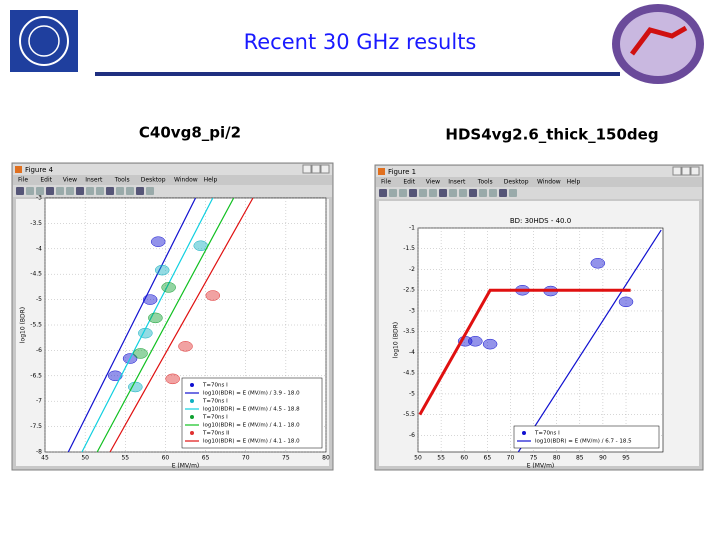 The width and height of the screenshot is (720, 540). Describe the element at coordinates (412, 228) in the screenshot. I see `y-tick-label: -1` at that location.